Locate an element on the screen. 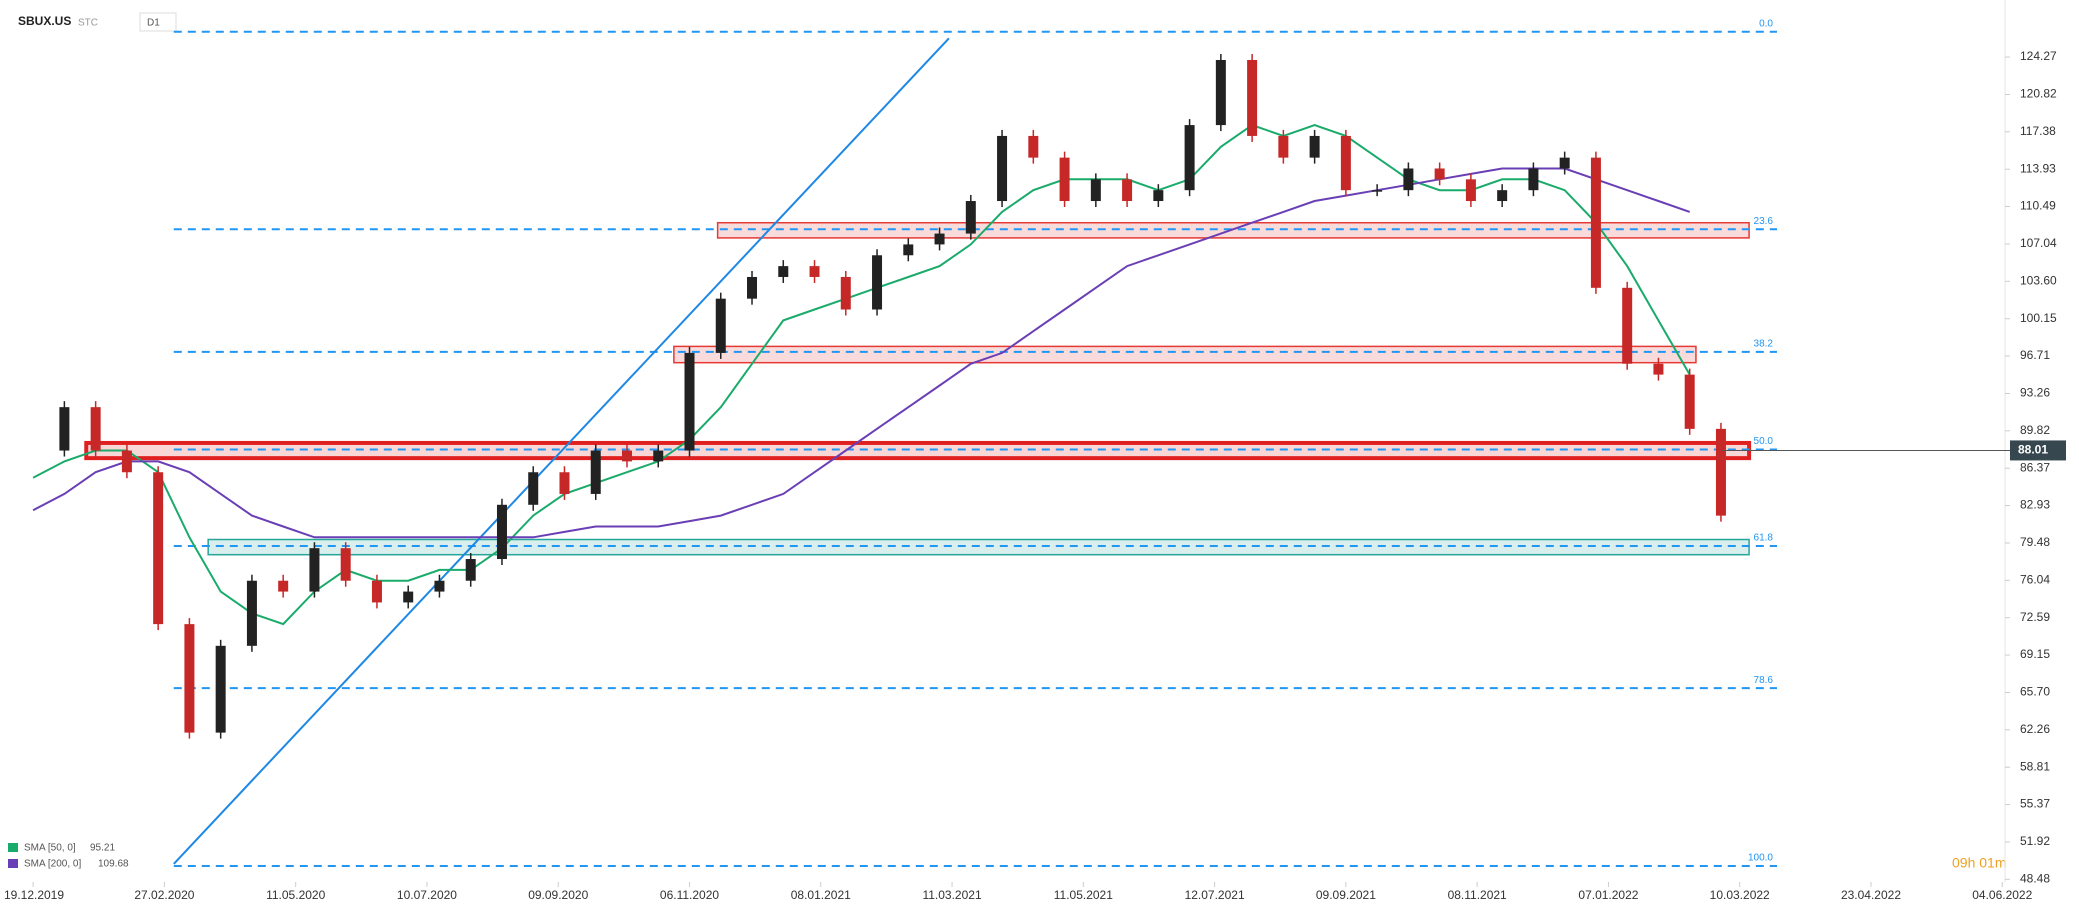 The image size is (2079, 909). y-tick-label: 72.59 is located at coordinates (2035, 617).